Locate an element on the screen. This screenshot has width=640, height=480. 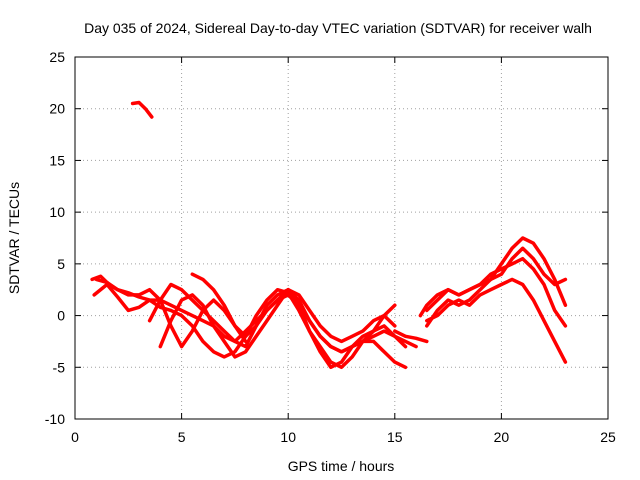
y-tick-label: 10 is located at coordinates (57, 212).